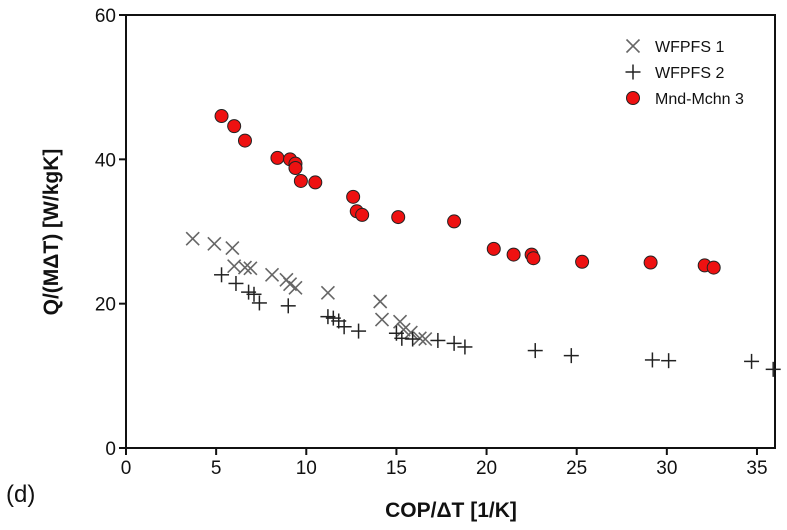 The image size is (787, 530). Describe the element at coordinates (689, 73) in the screenshot. I see `legend-label: WFPFS 2` at that location.